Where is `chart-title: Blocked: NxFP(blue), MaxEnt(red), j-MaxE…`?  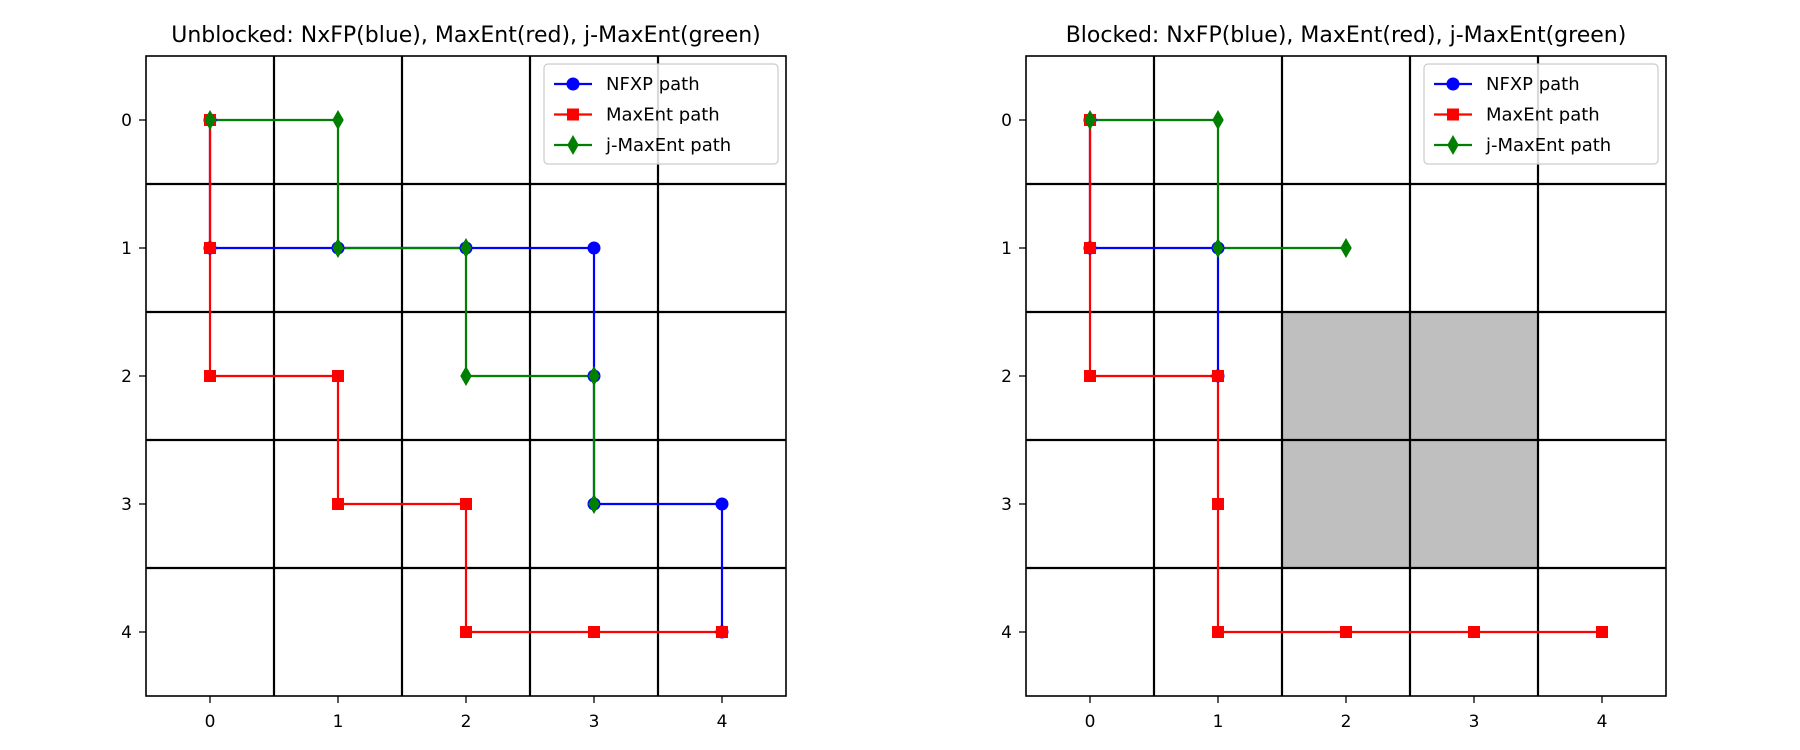
chart-title: Blocked: NxFP(blue), MaxEnt(red), j-MaxE… is located at coordinates (1346, 35).